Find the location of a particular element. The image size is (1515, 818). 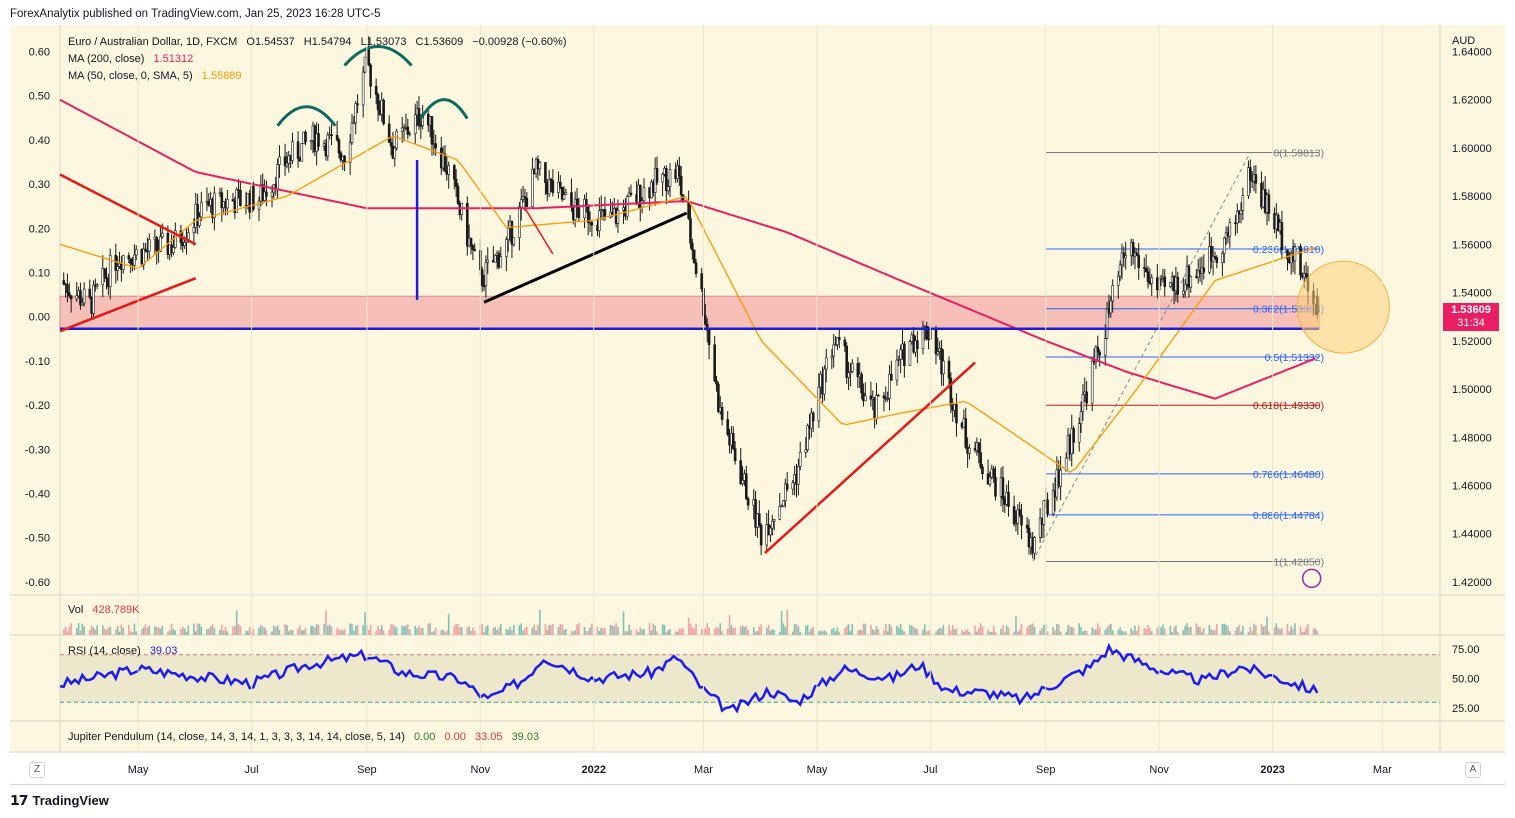

ohlc-high: H1.54794 is located at coordinates (327, 42).